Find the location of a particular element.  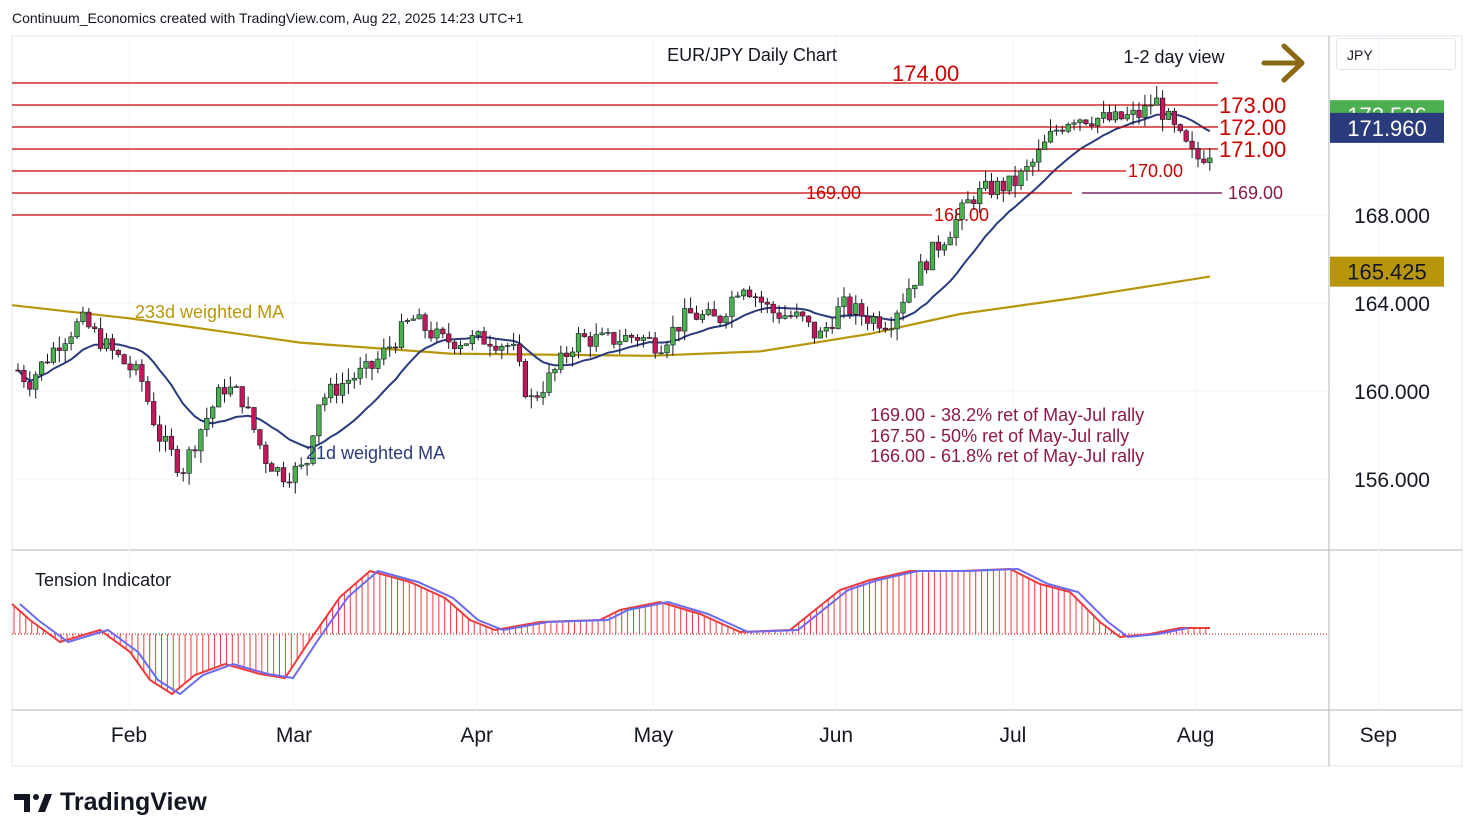

time-axis: Feb Mar Apr May Jun Jul Aug Sep is located at coordinates (754, 735).